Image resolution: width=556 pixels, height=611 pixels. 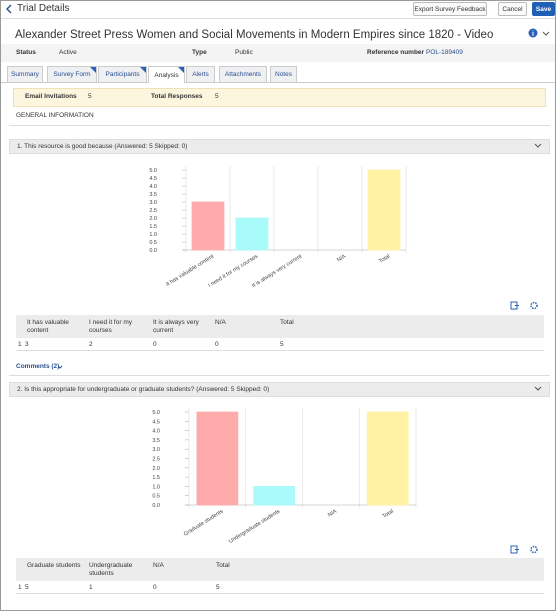 I want to click on field-label: Reference number, so click(x=396, y=52).